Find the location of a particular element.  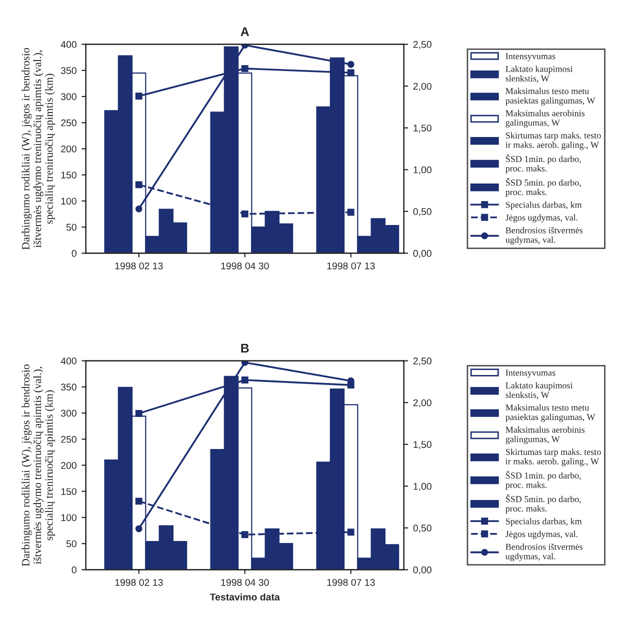

x-axis-title: Testavimo data is located at coordinates (245, 596).